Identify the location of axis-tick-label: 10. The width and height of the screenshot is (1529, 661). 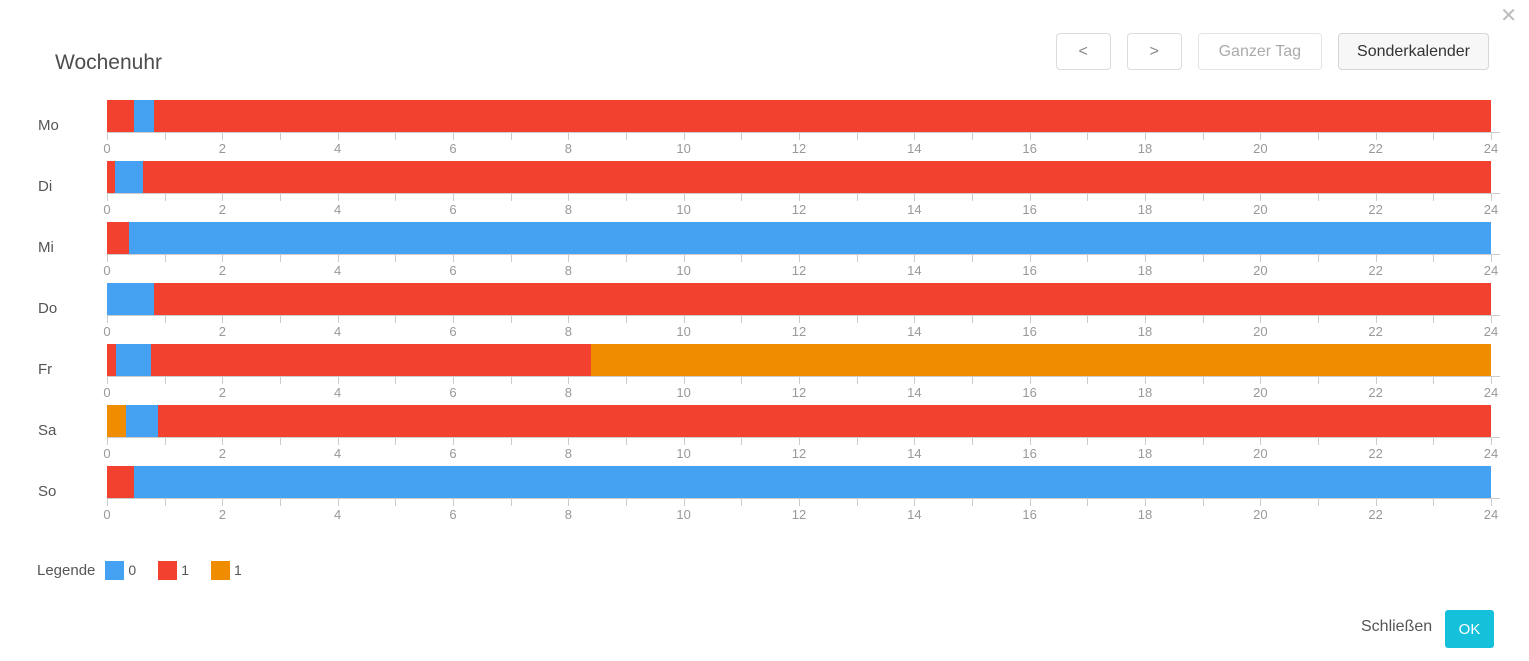
(683, 392).